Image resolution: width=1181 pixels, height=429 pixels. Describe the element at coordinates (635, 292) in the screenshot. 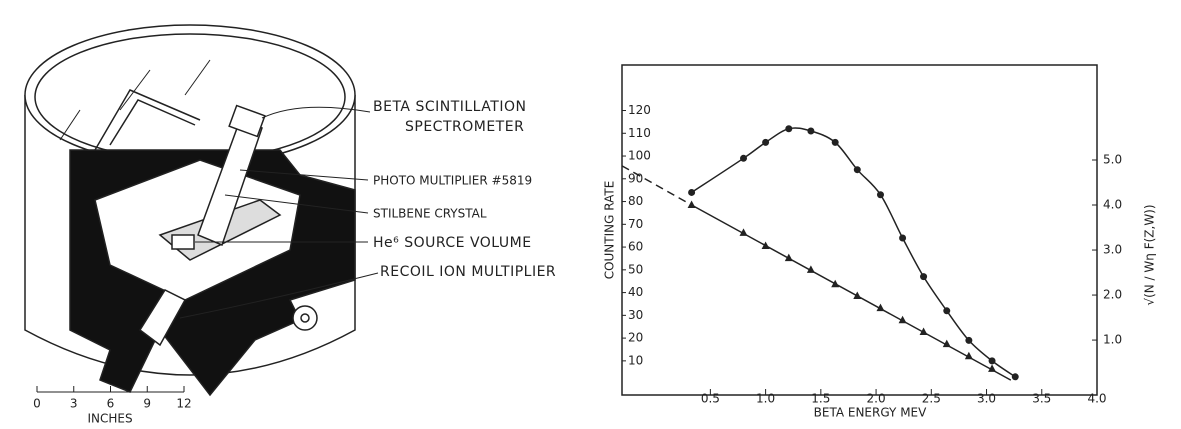

I see `y-tick-label: 40` at that location.